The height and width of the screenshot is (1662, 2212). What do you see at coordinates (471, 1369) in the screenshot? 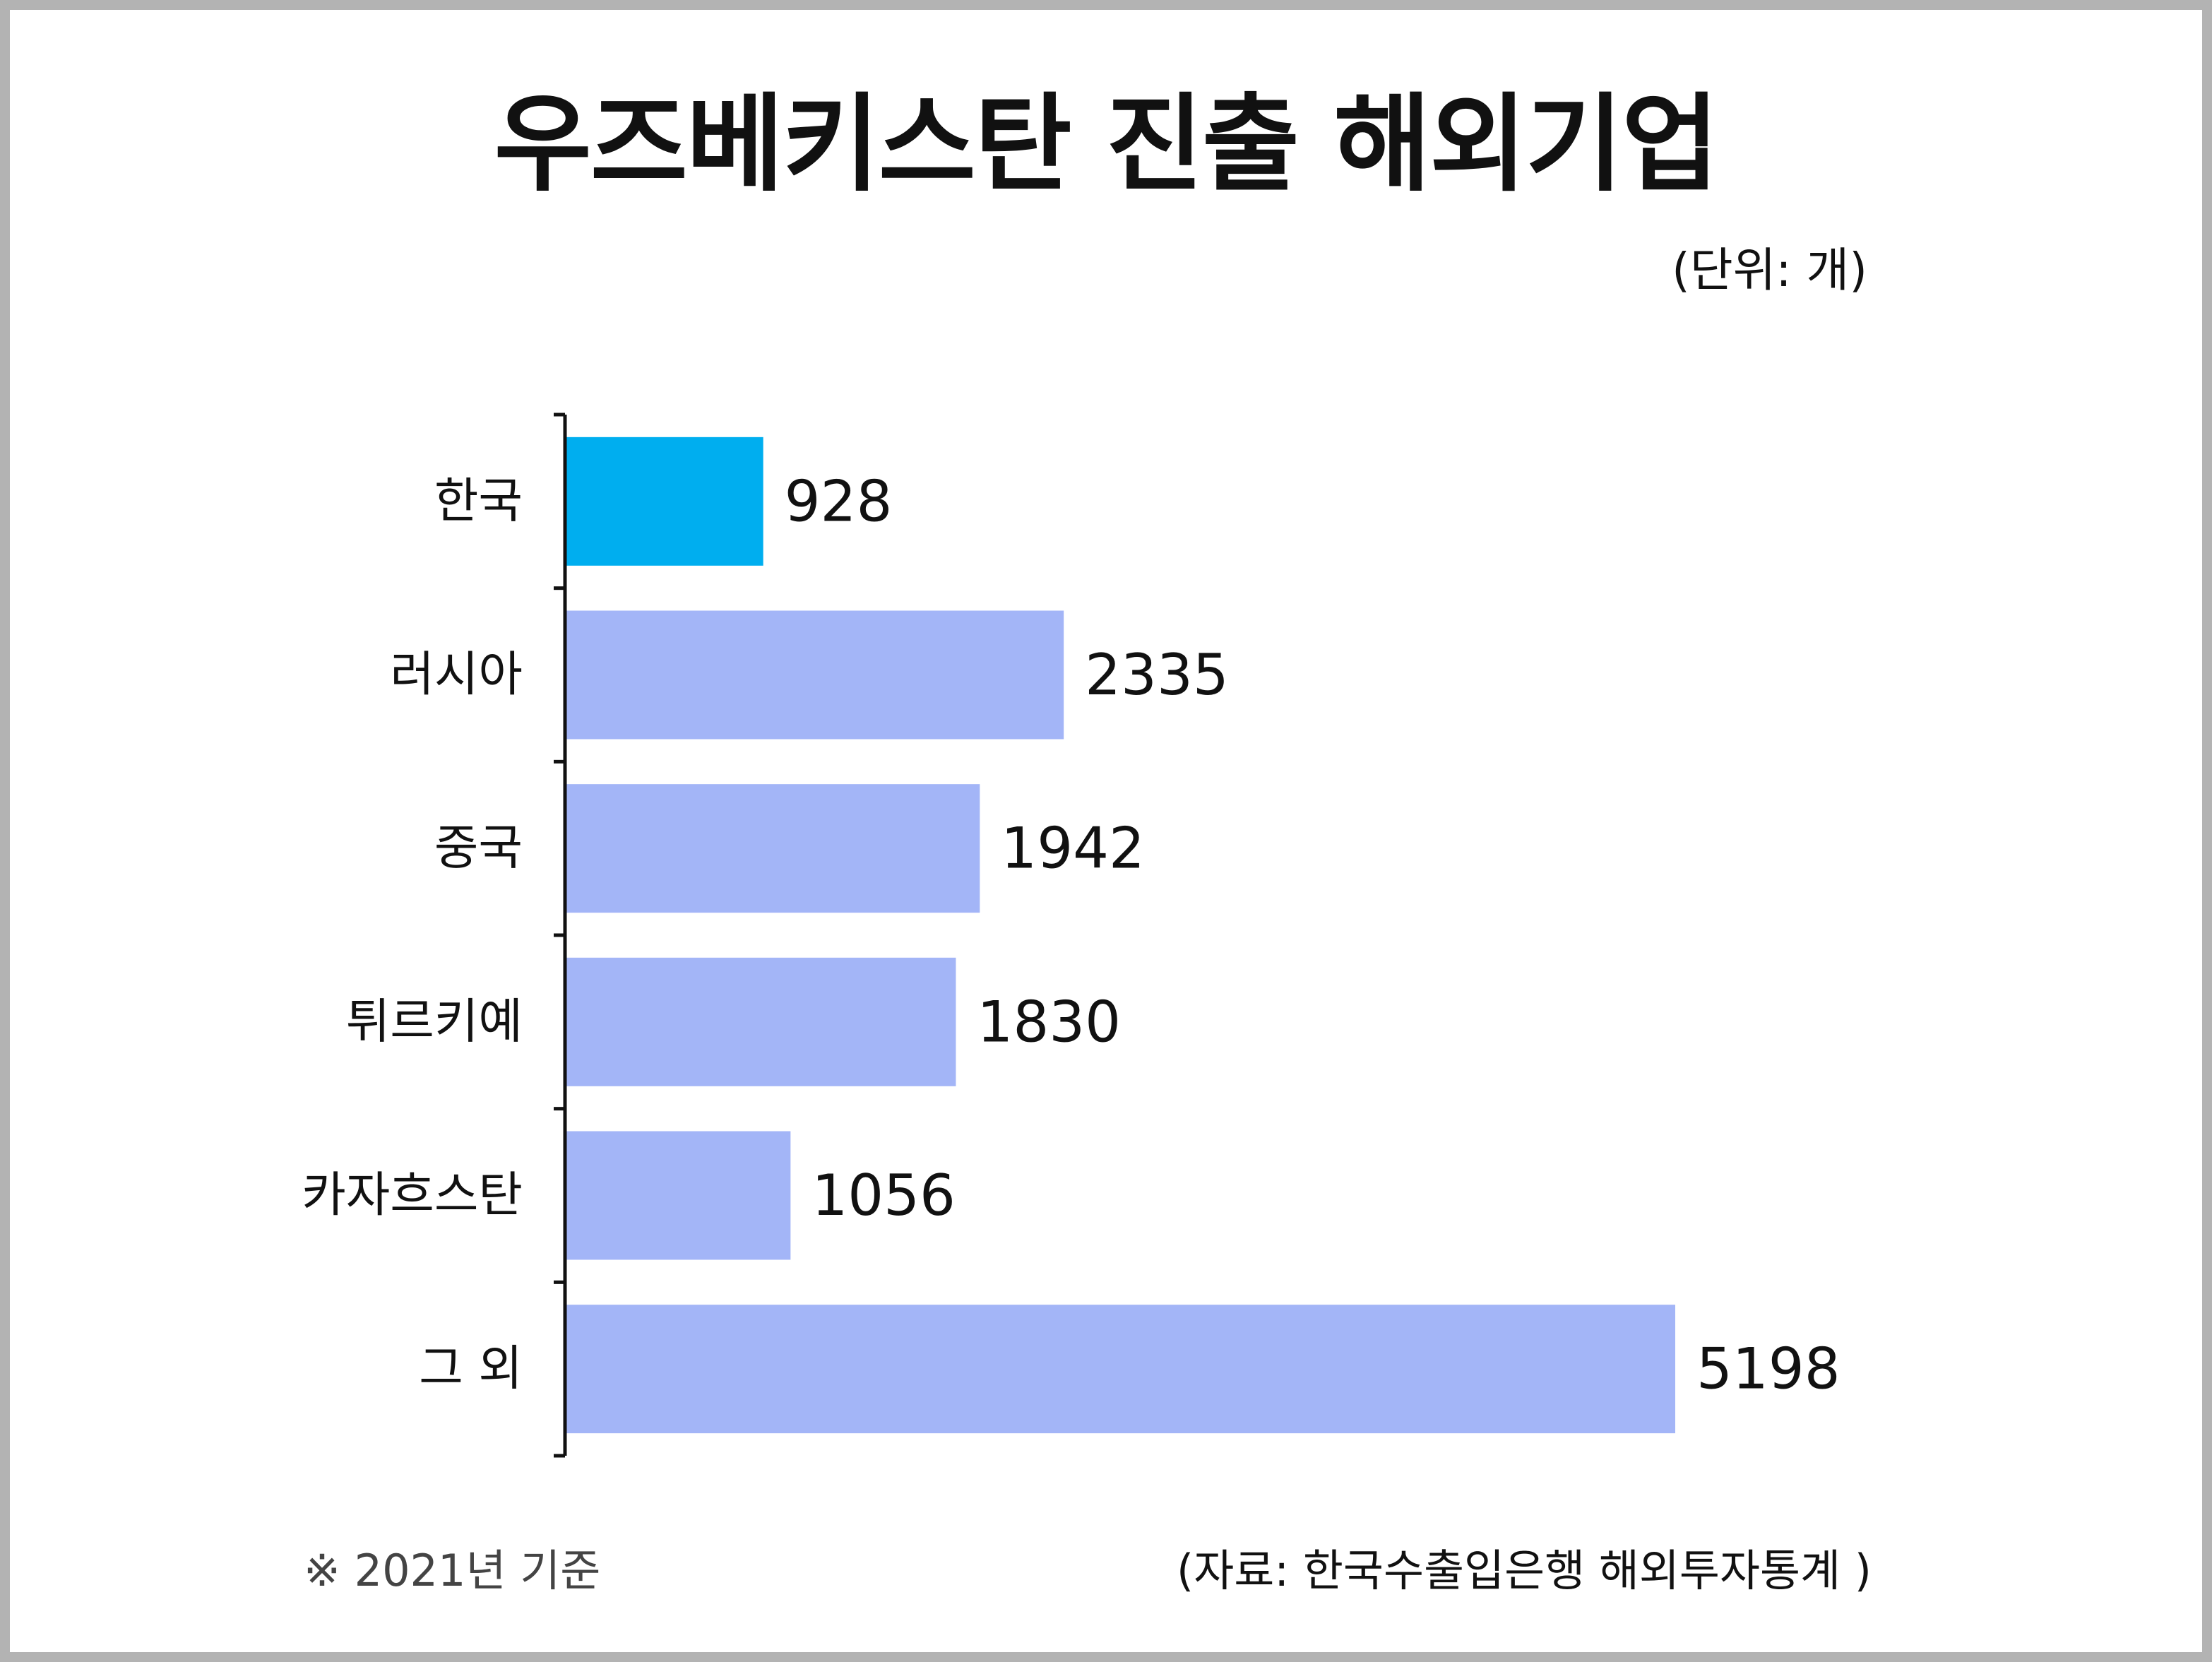
I see `category-label-6: 그 외` at bounding box center [471, 1369].